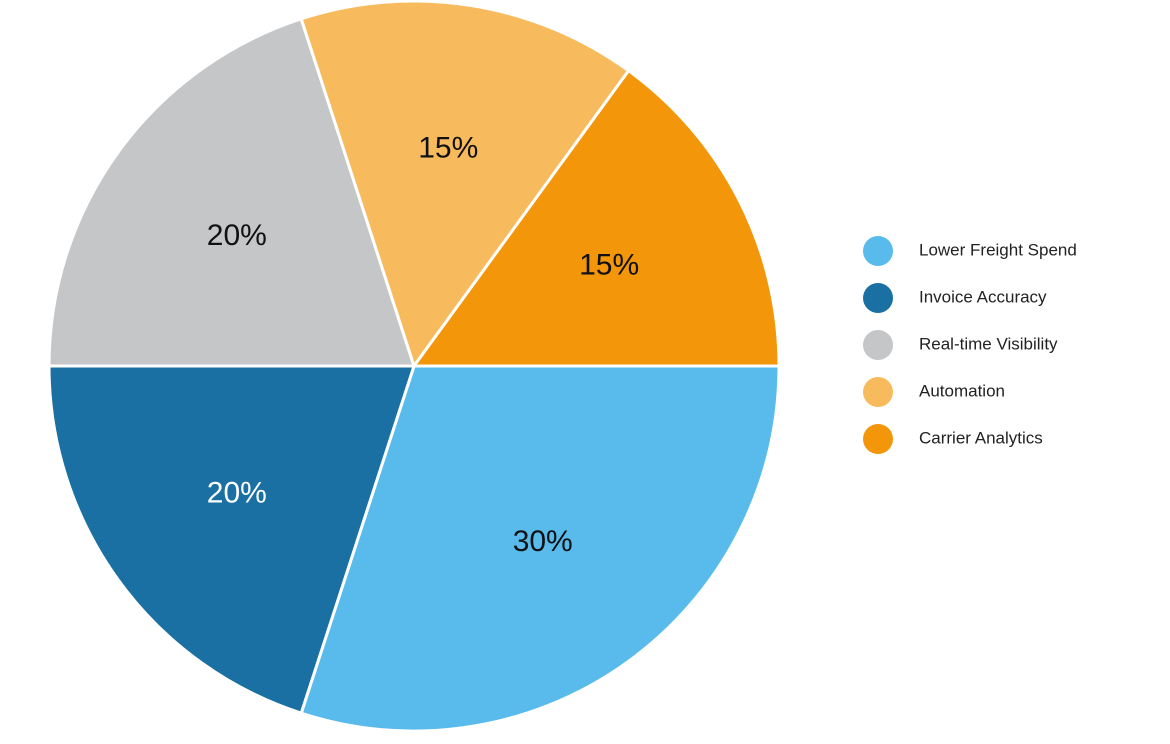 The image size is (1170, 744). I want to click on legend-label: Lower Freight Spend, so click(998, 249).